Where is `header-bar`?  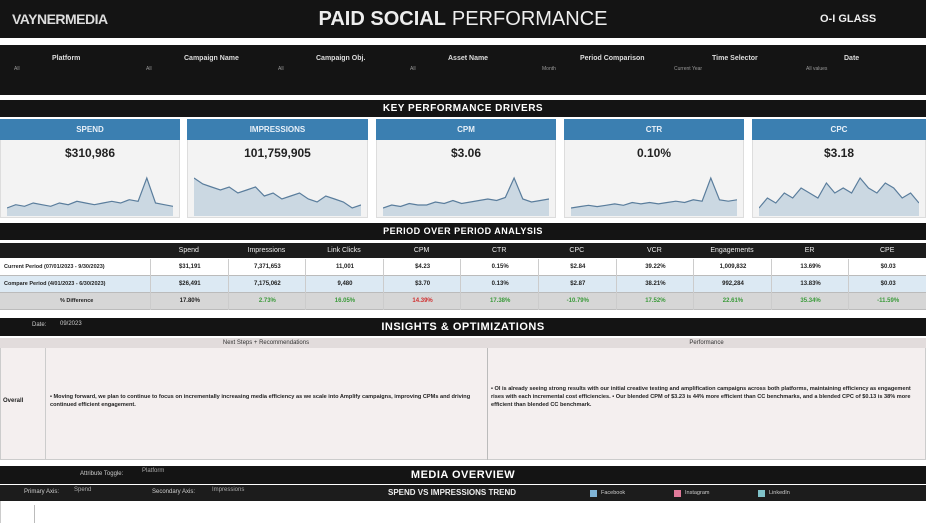 header-bar is located at coordinates (463, 19).